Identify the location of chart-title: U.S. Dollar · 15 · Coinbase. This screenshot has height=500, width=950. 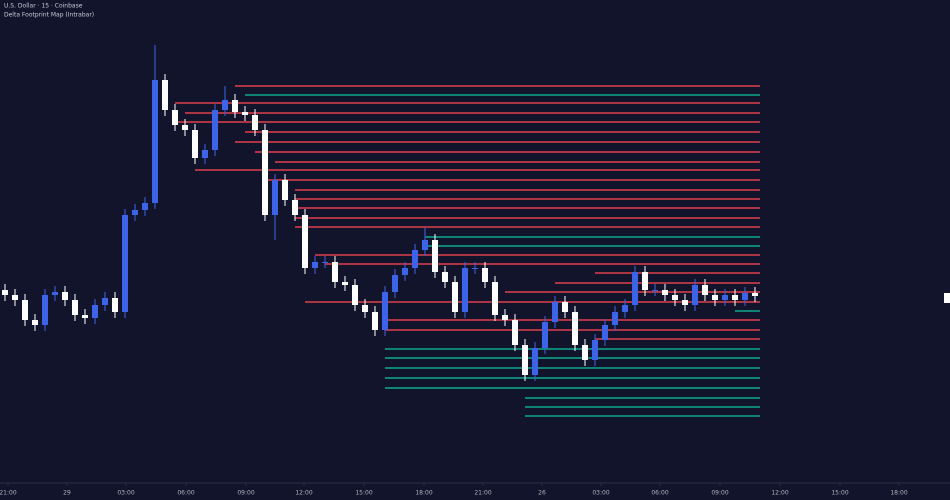
(43, 6).